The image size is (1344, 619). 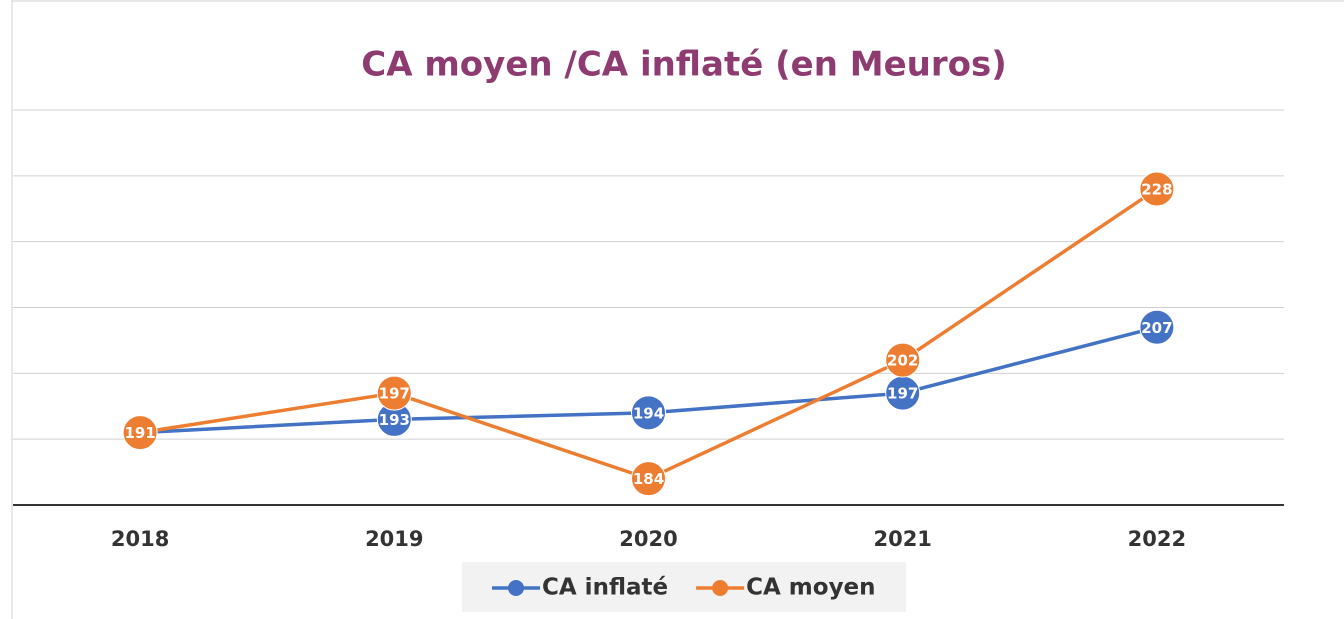 I want to click on data-label: 184, so click(x=648, y=479).